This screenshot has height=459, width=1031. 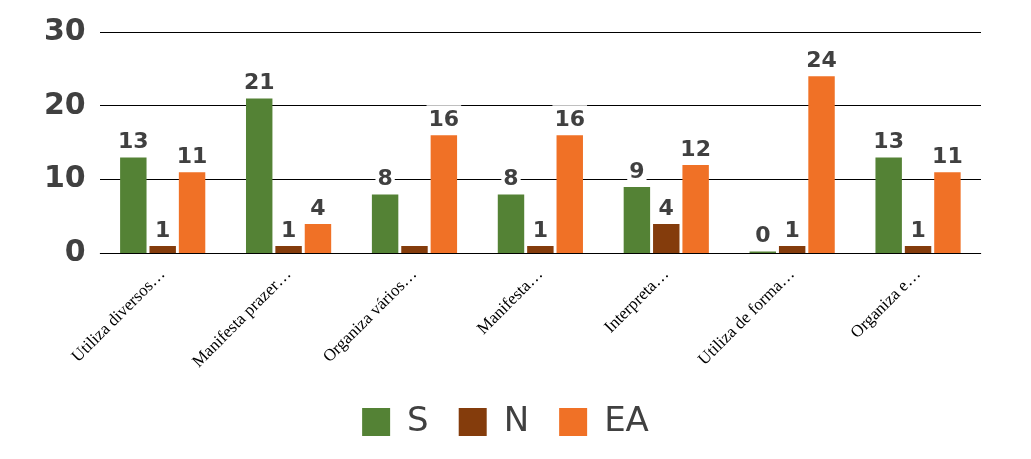 What do you see at coordinates (516, 418) in the screenshot?
I see `legend-label: N` at bounding box center [516, 418].